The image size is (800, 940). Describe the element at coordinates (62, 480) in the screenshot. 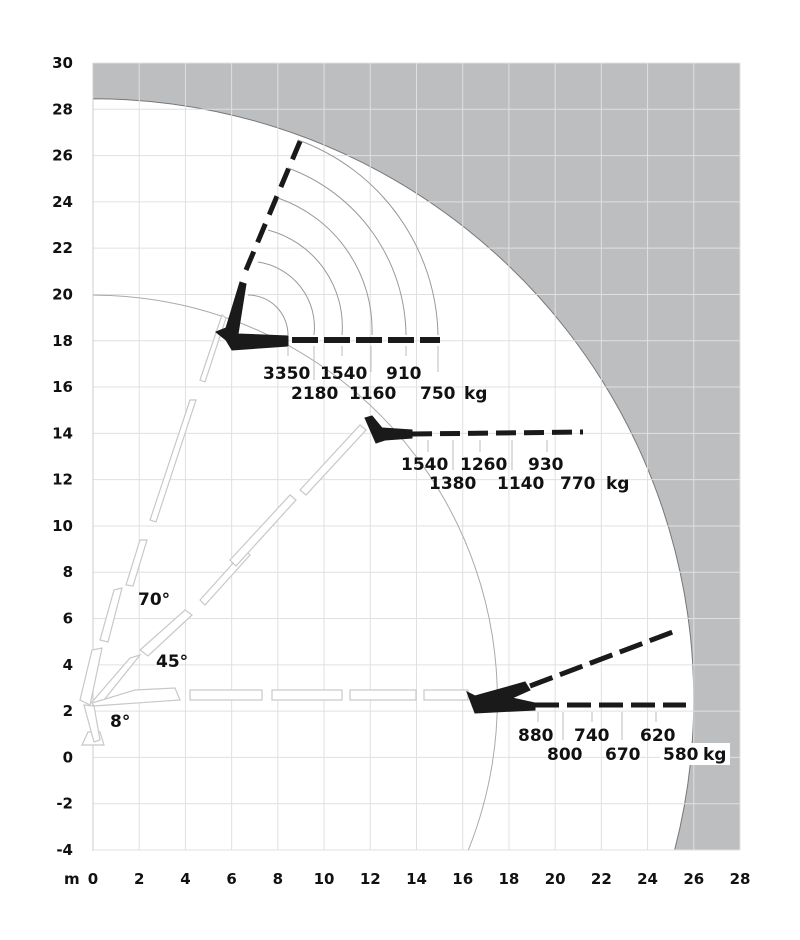

I see `y-tick-label: 12` at that location.